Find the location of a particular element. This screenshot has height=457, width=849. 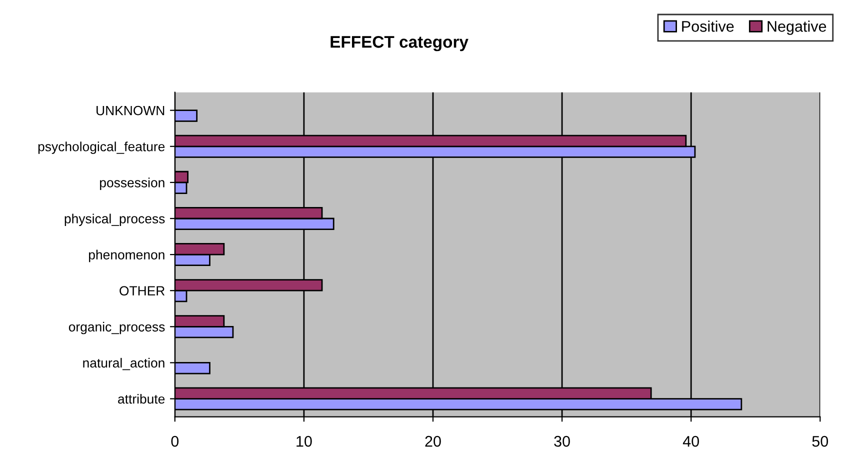

y-tick-label: physical_process is located at coordinates (114, 220).